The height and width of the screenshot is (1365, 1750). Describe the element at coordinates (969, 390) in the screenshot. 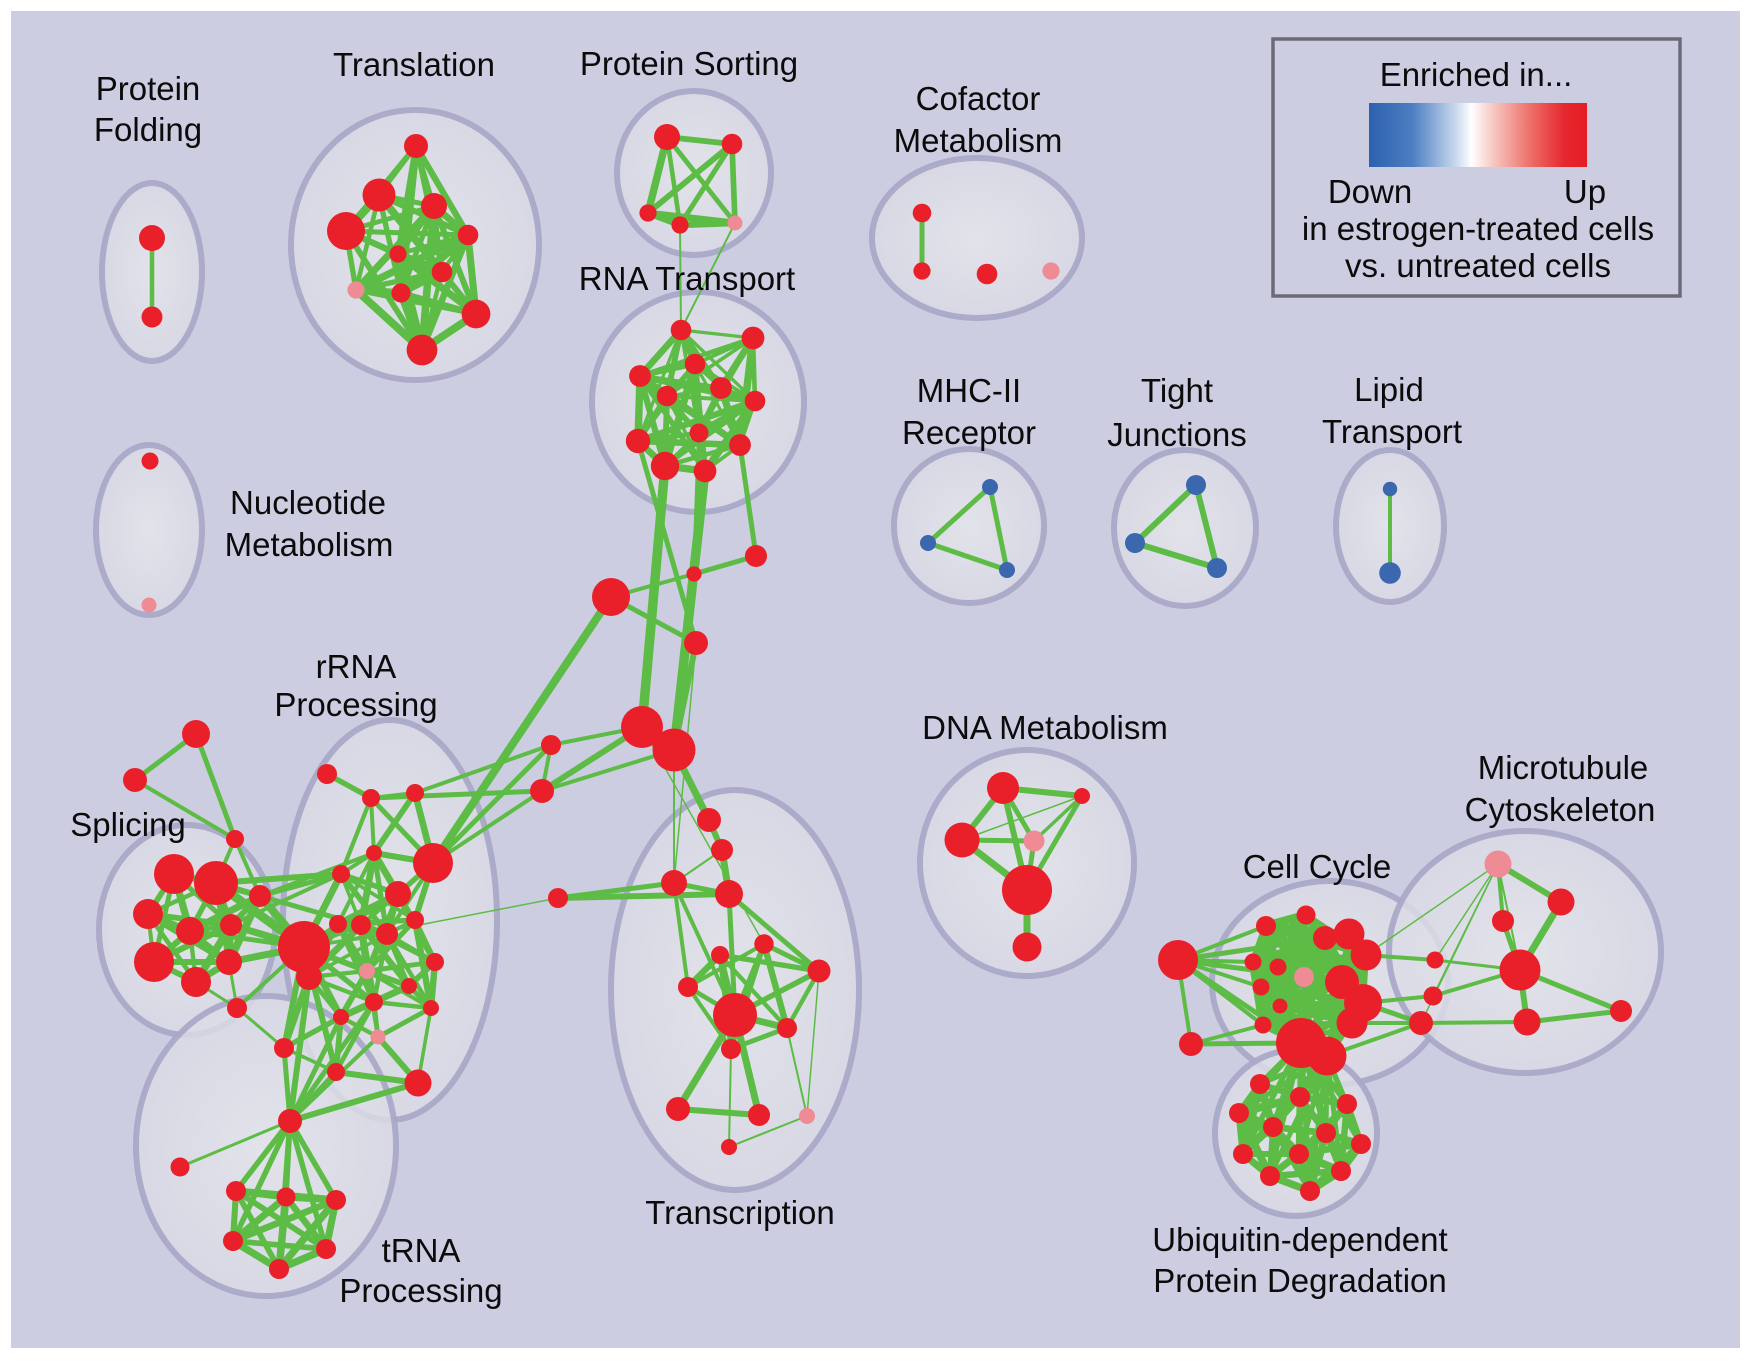

I see `svg-text: MHC-II` at that location.